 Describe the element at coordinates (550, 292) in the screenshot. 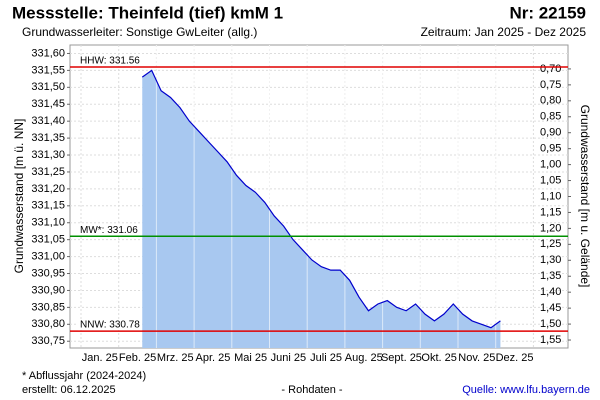

I see `y2-tick-label: 1,40` at that location.